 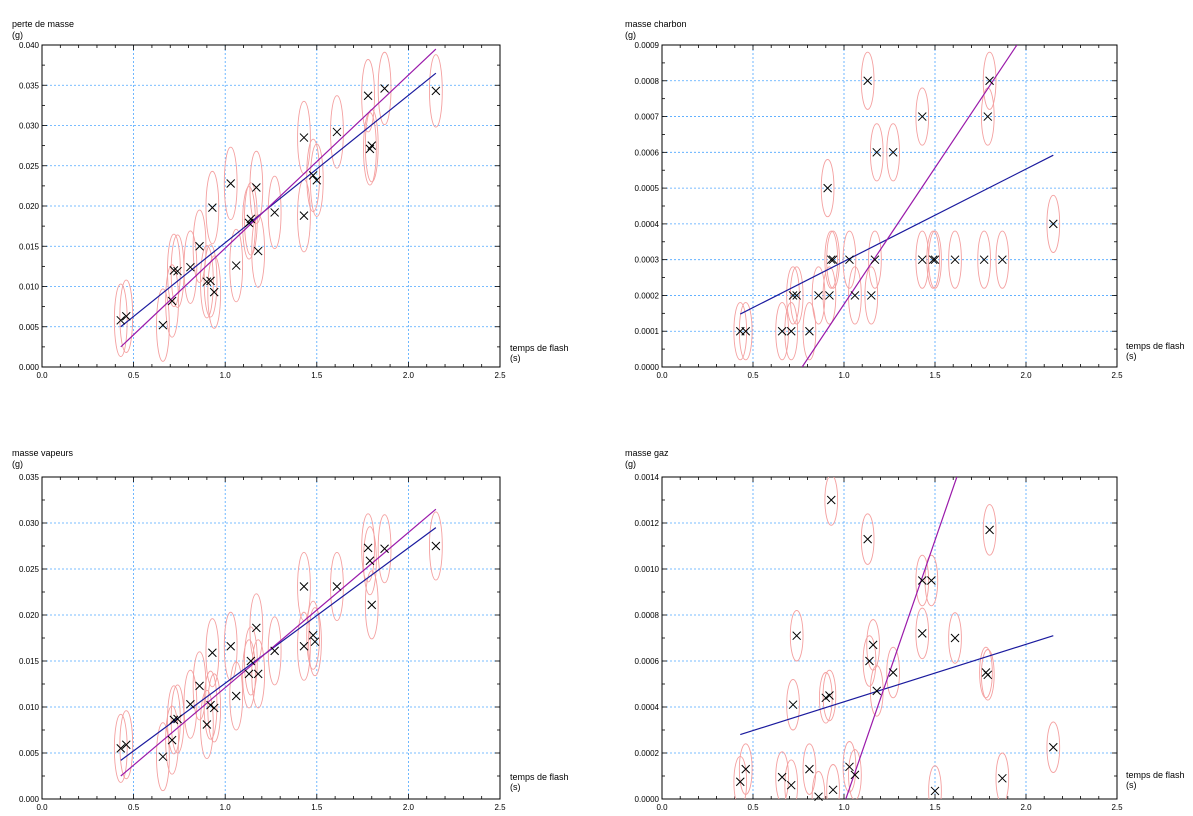 I want to click on y-tick-label: 0.025, so click(x=29, y=166).